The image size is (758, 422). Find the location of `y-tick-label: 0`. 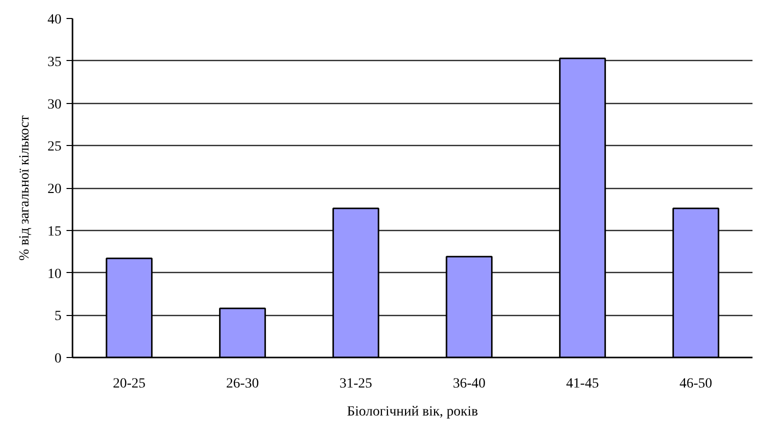

y-tick-label: 0 is located at coordinates (58, 359).